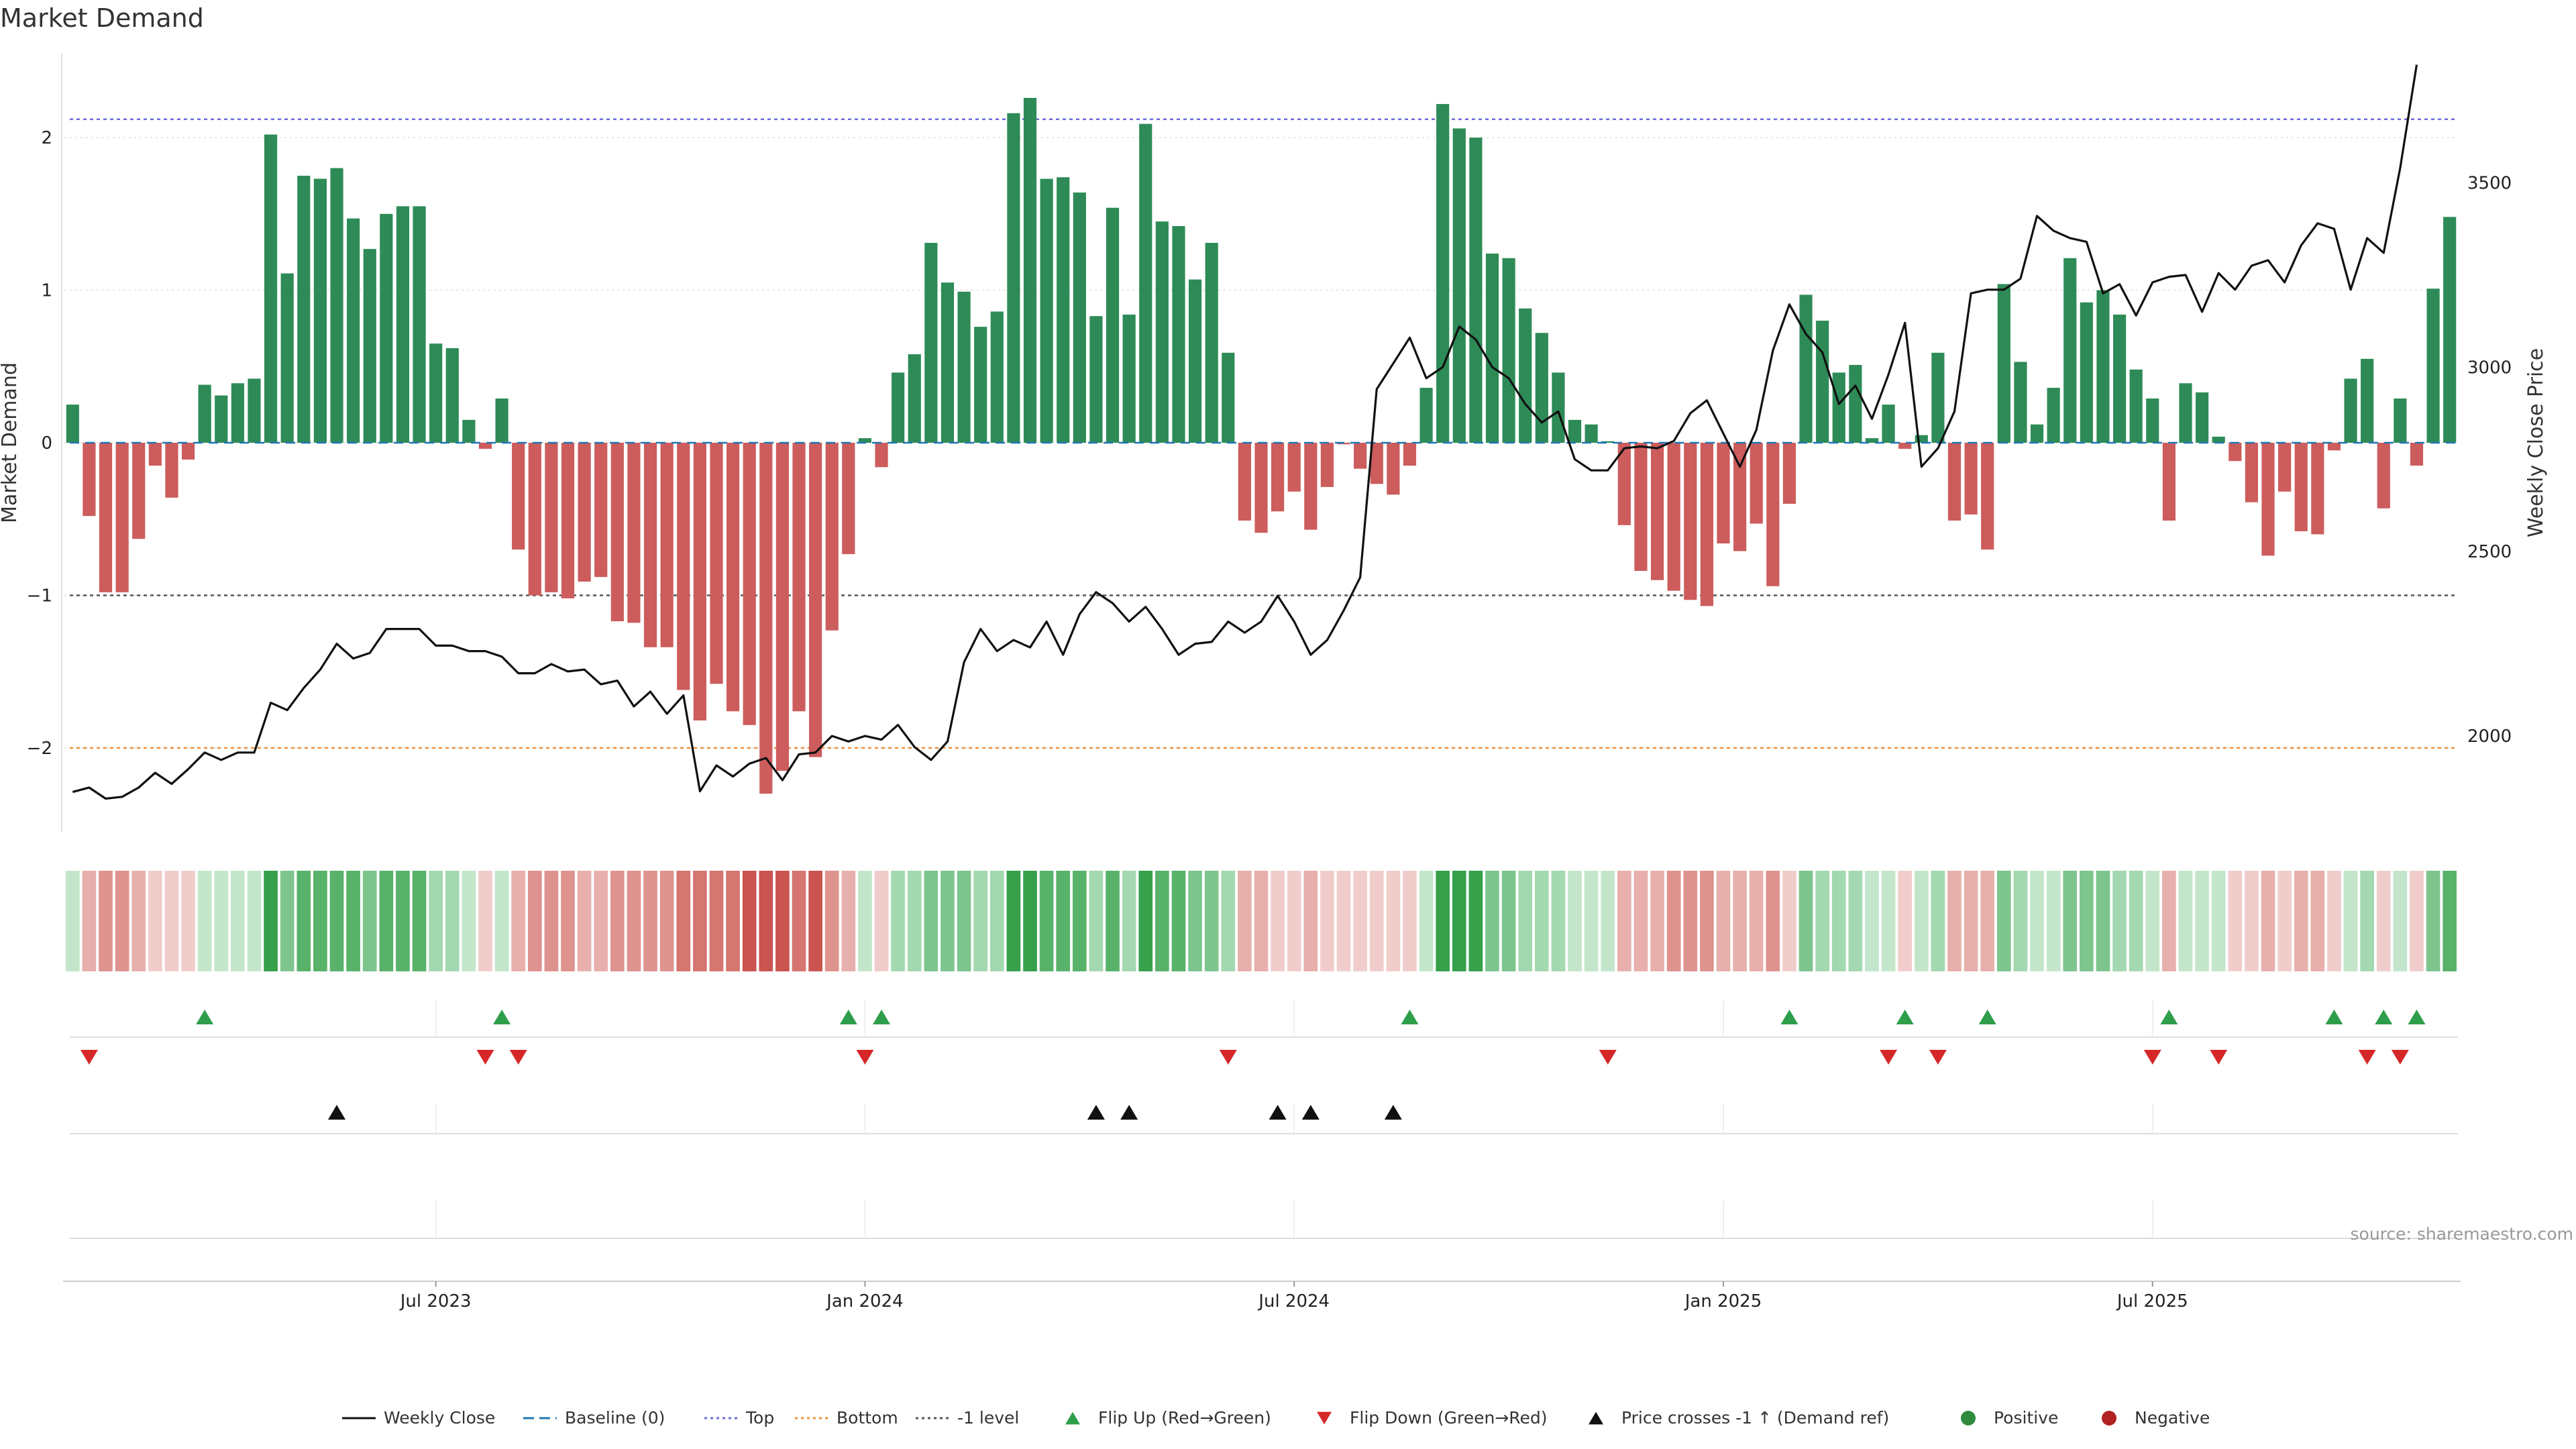 This screenshot has width=2576, height=1449. What do you see at coordinates (864, 1301) in the screenshot?
I see `x-tick-label: Jan 2024` at bounding box center [864, 1301].